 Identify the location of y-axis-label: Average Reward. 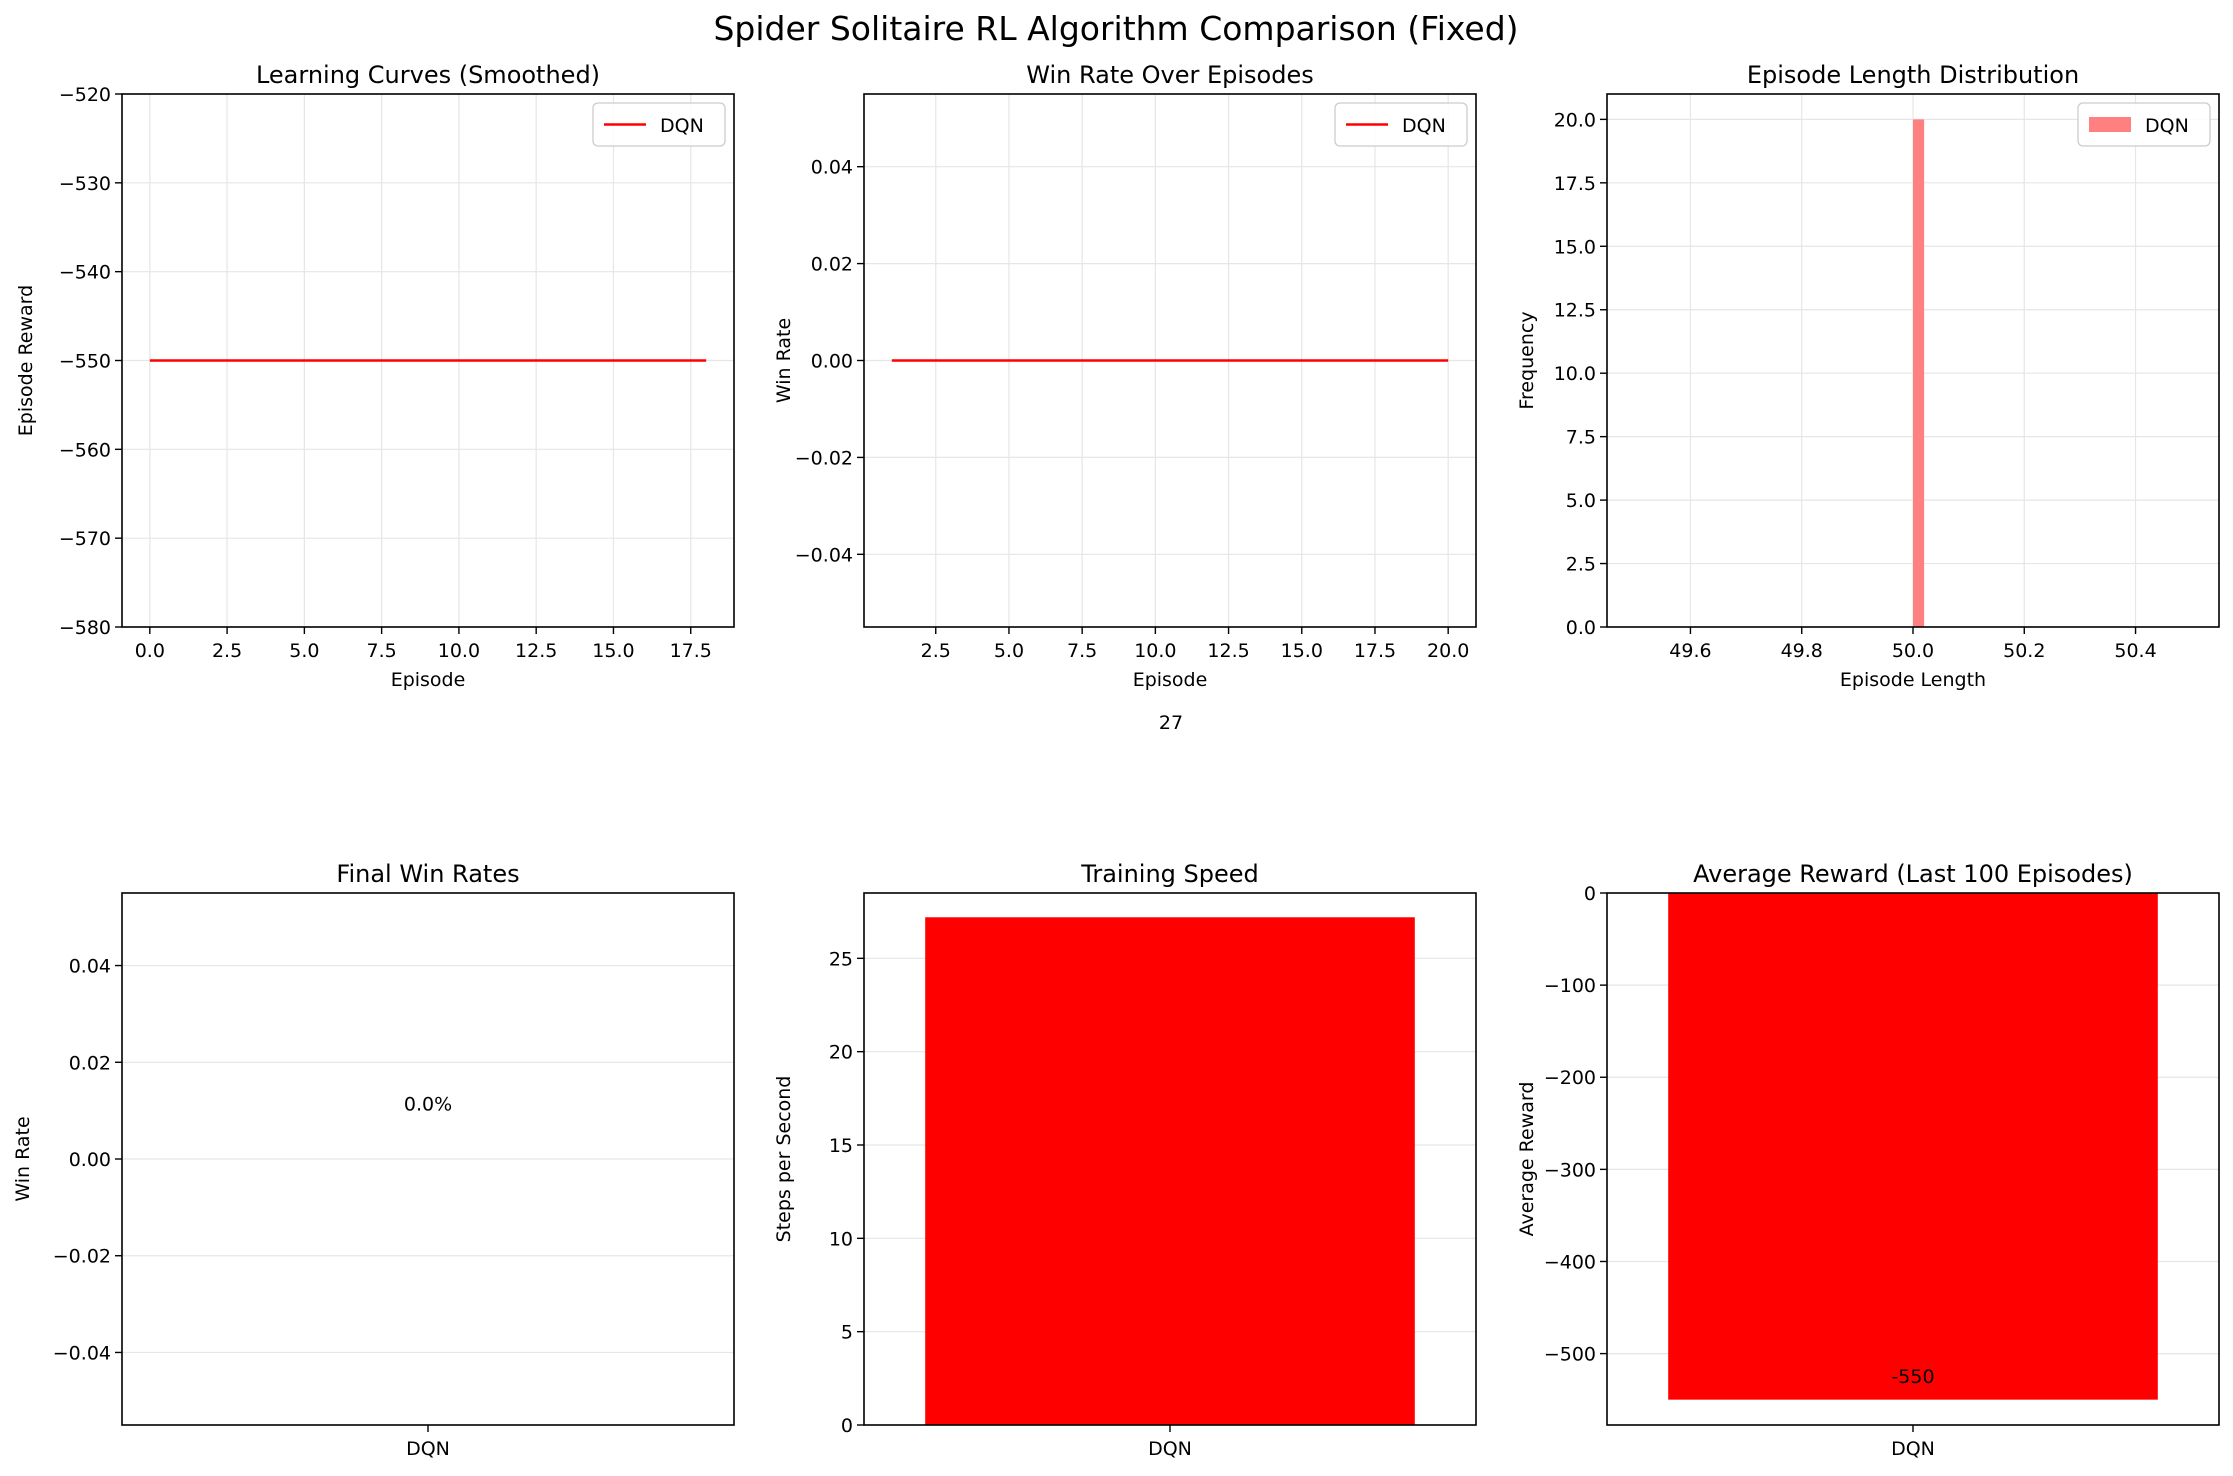
(1527, 1159).